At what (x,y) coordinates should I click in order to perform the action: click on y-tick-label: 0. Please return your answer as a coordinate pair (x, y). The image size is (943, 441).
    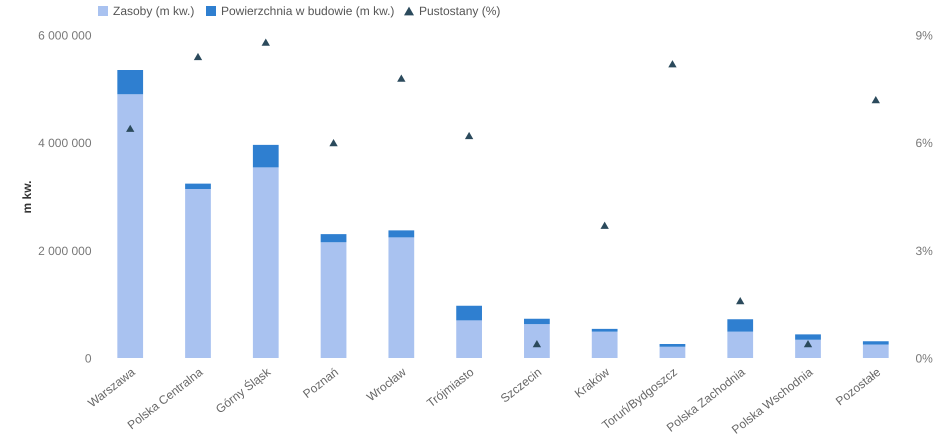
    Looking at the image, I should click on (88, 359).